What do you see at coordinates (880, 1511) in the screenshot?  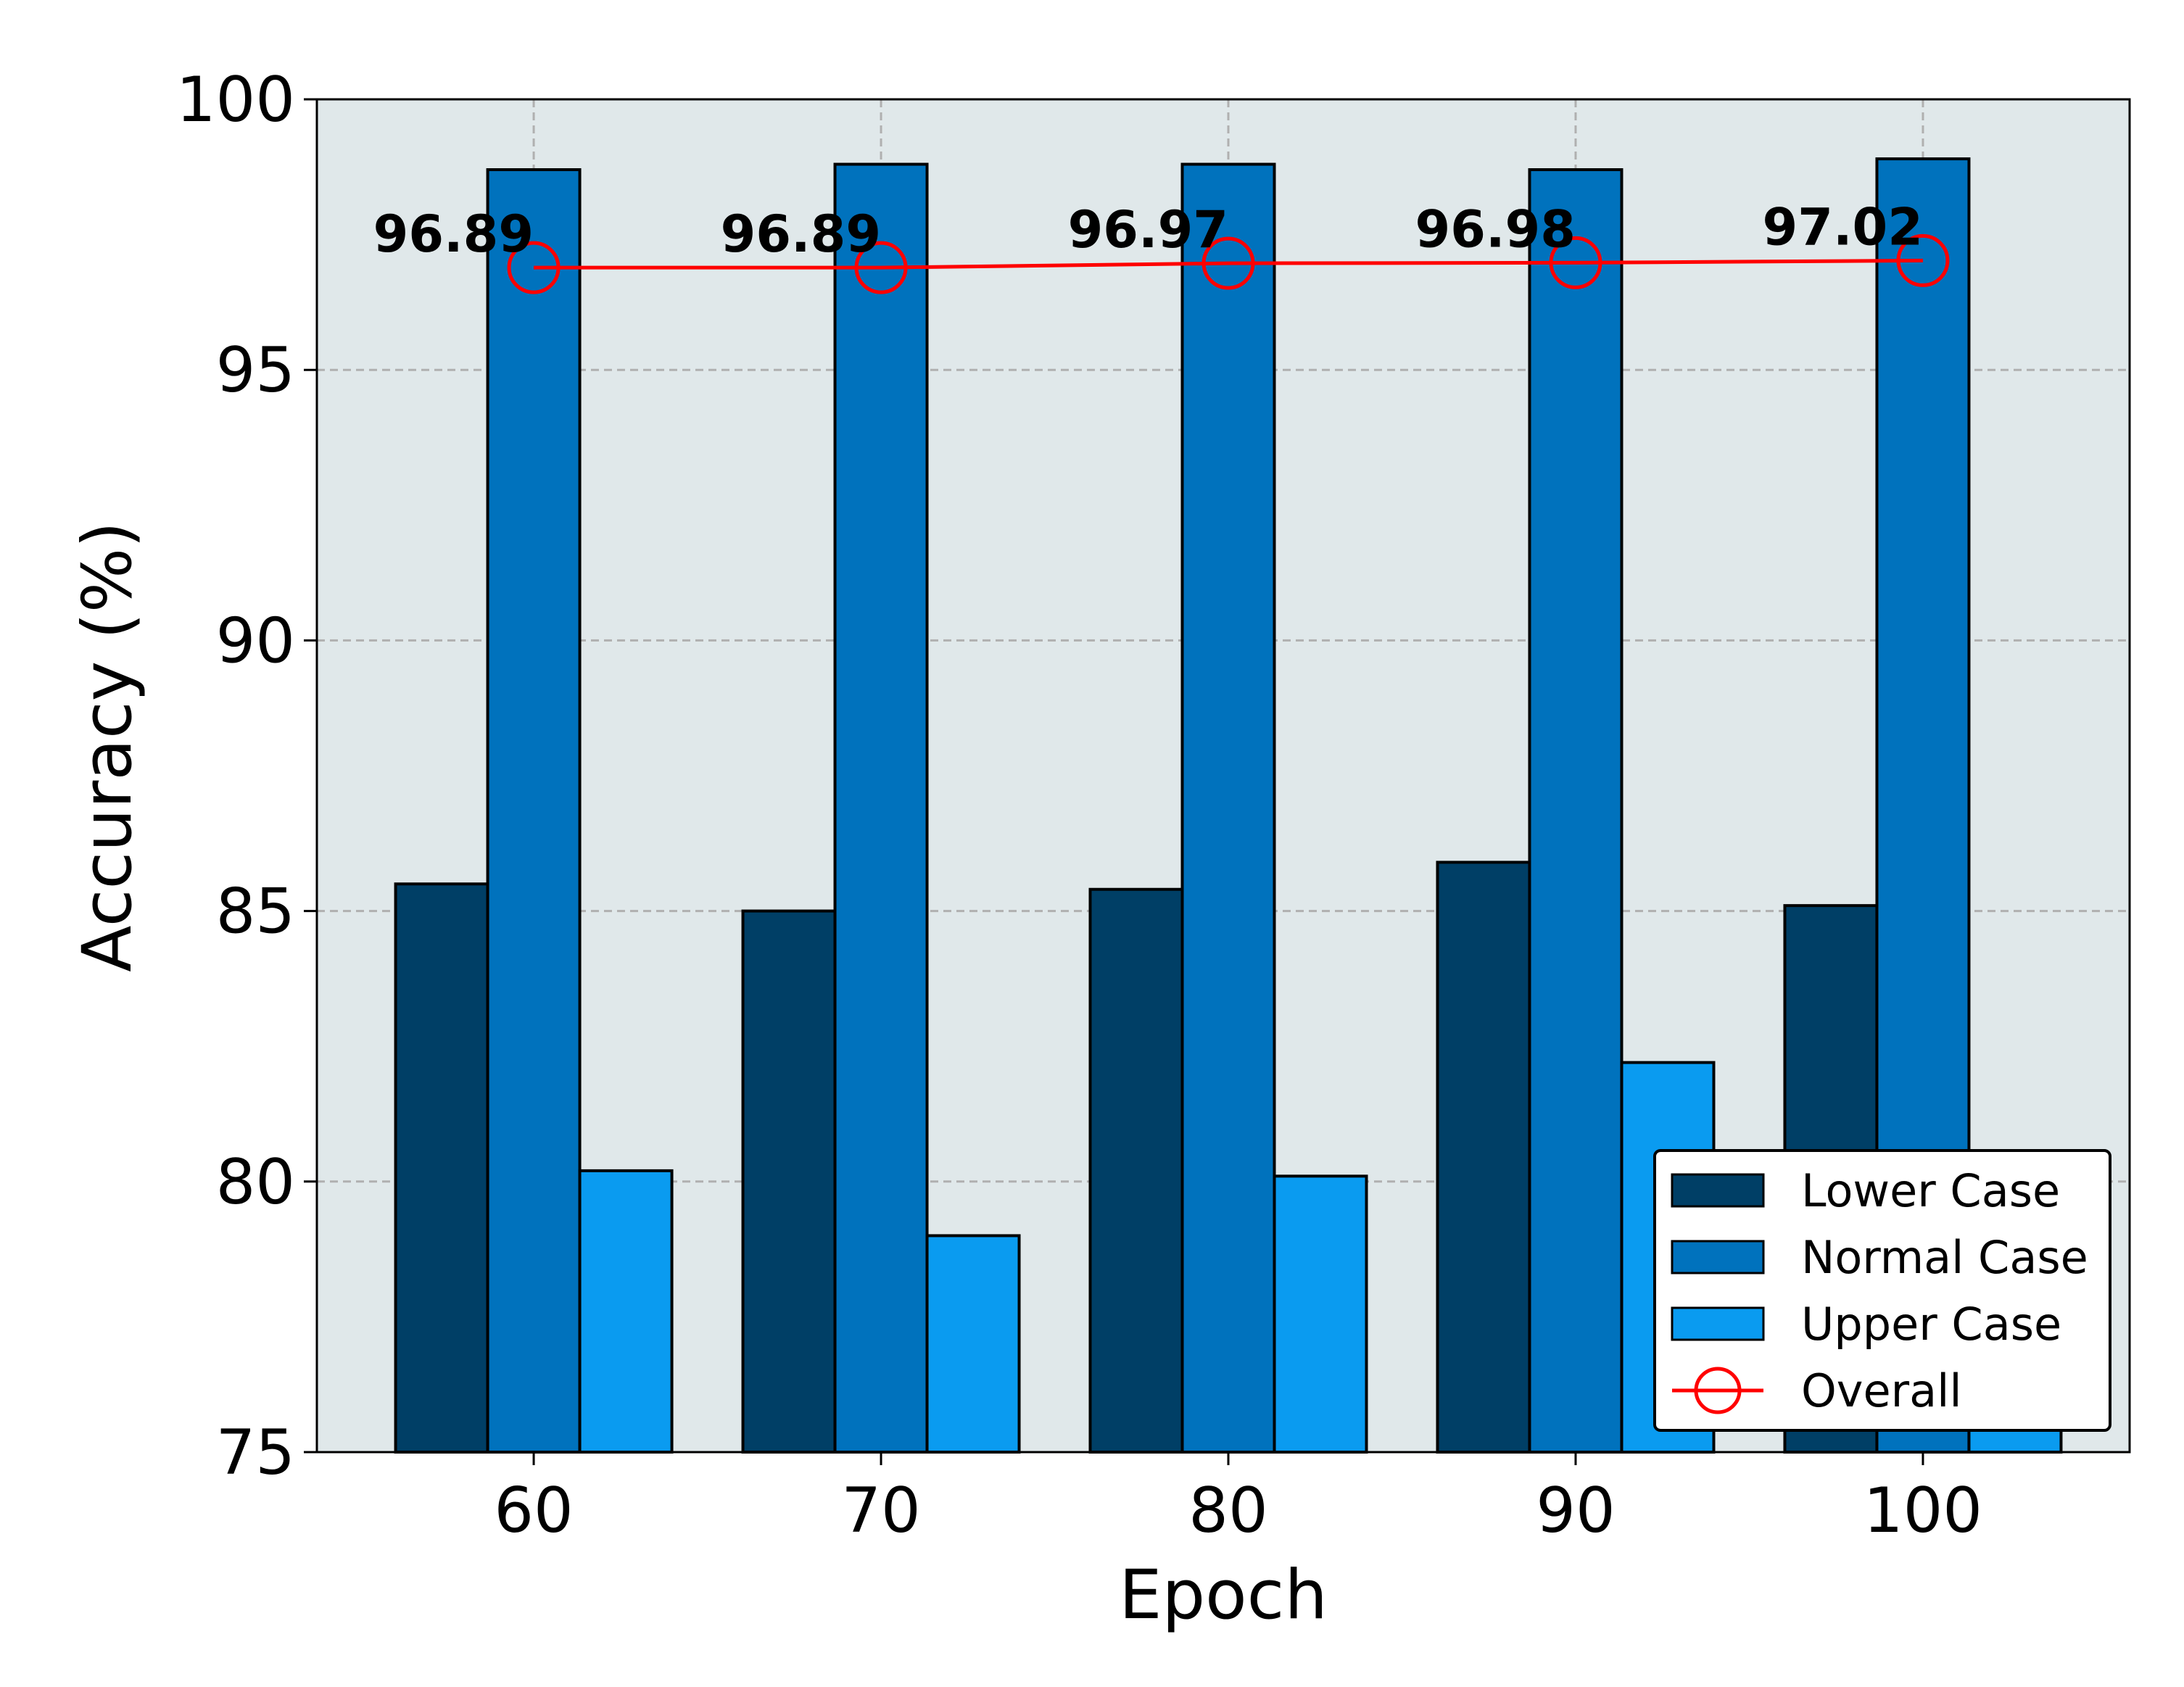 I see `x-tick-label: 70` at bounding box center [880, 1511].